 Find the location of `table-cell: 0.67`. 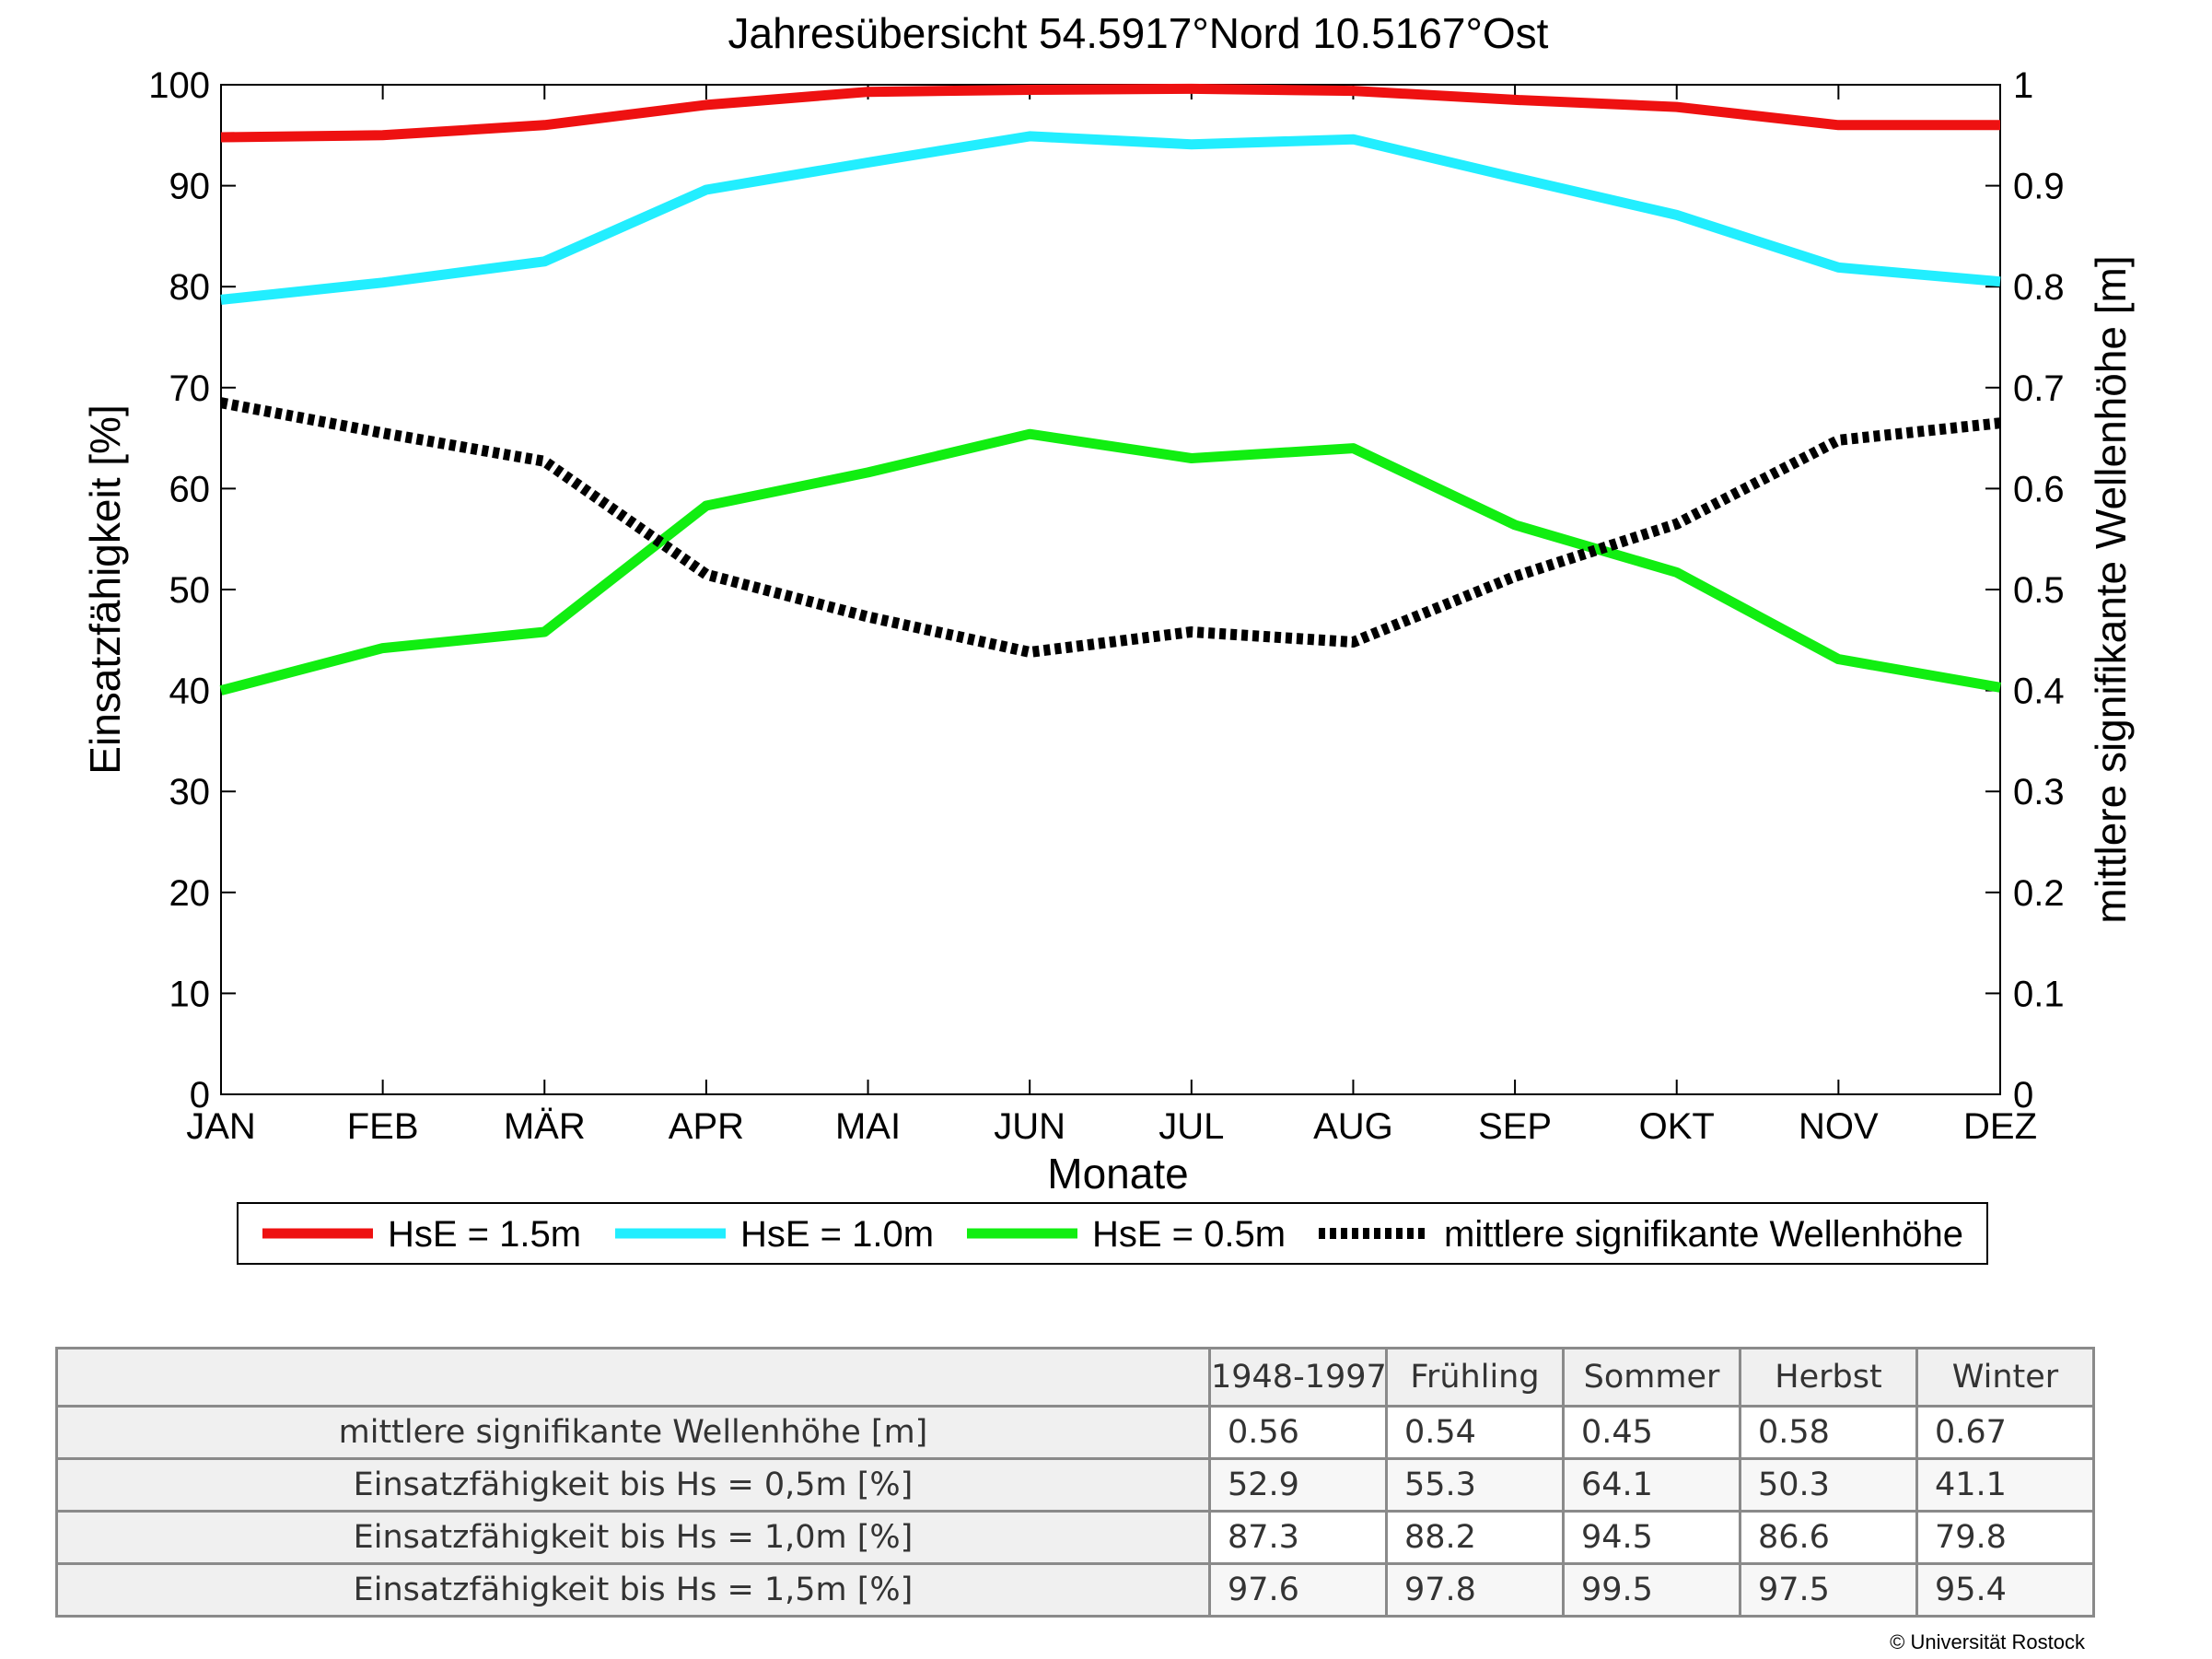

table-cell: 0.67 is located at coordinates (2005, 1432).